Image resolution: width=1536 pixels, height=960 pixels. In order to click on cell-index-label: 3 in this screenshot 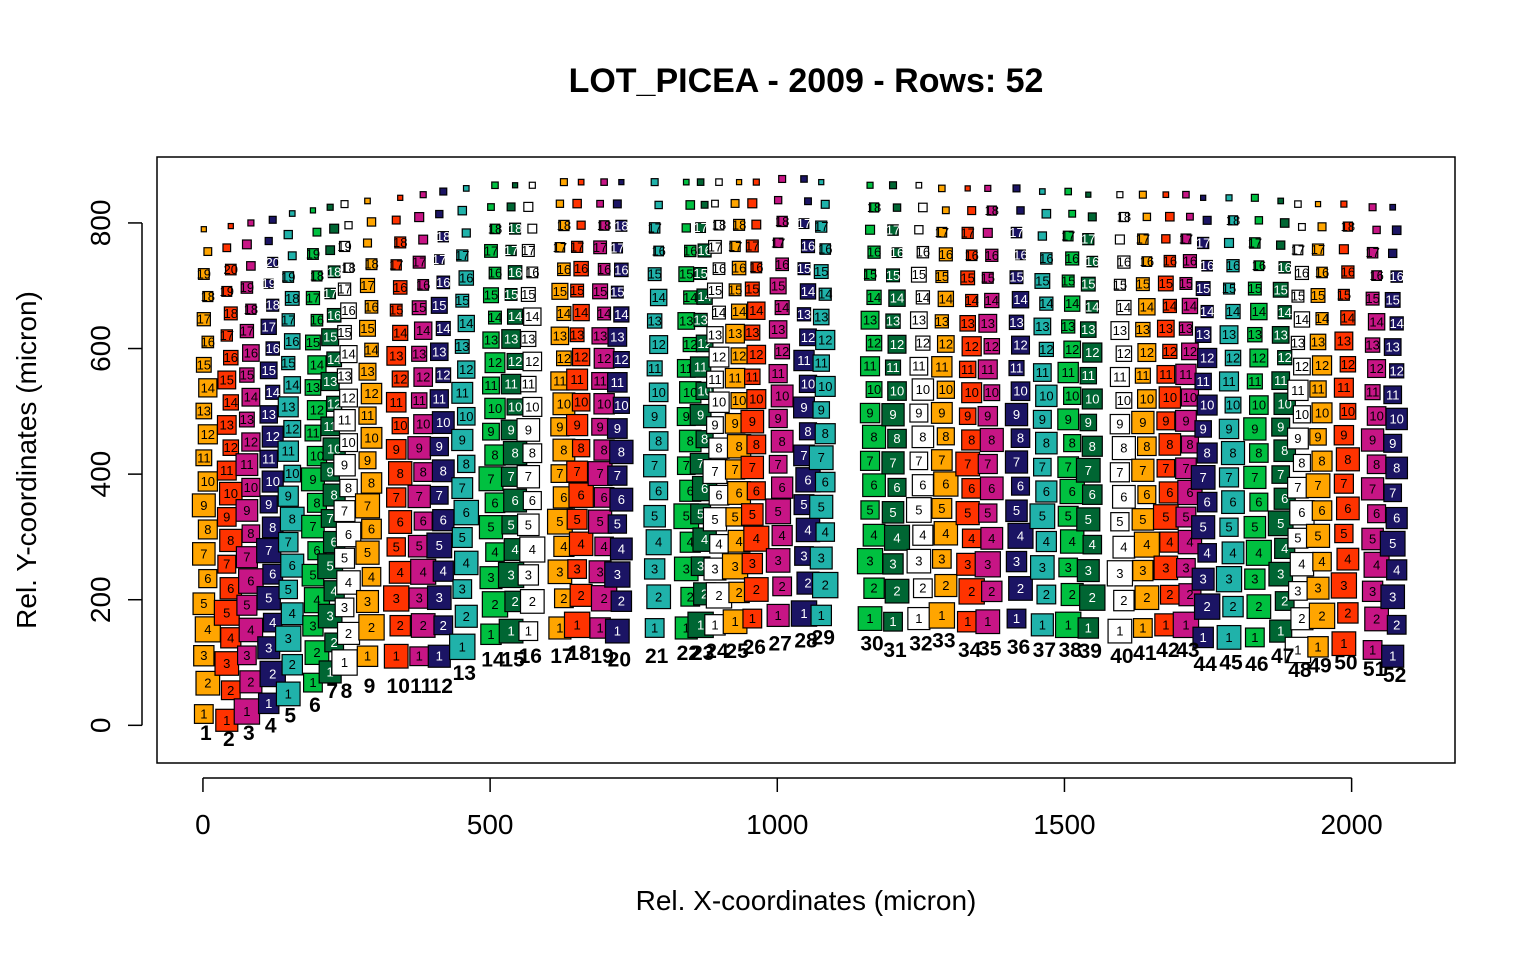, I will do `click(892, 563)`.